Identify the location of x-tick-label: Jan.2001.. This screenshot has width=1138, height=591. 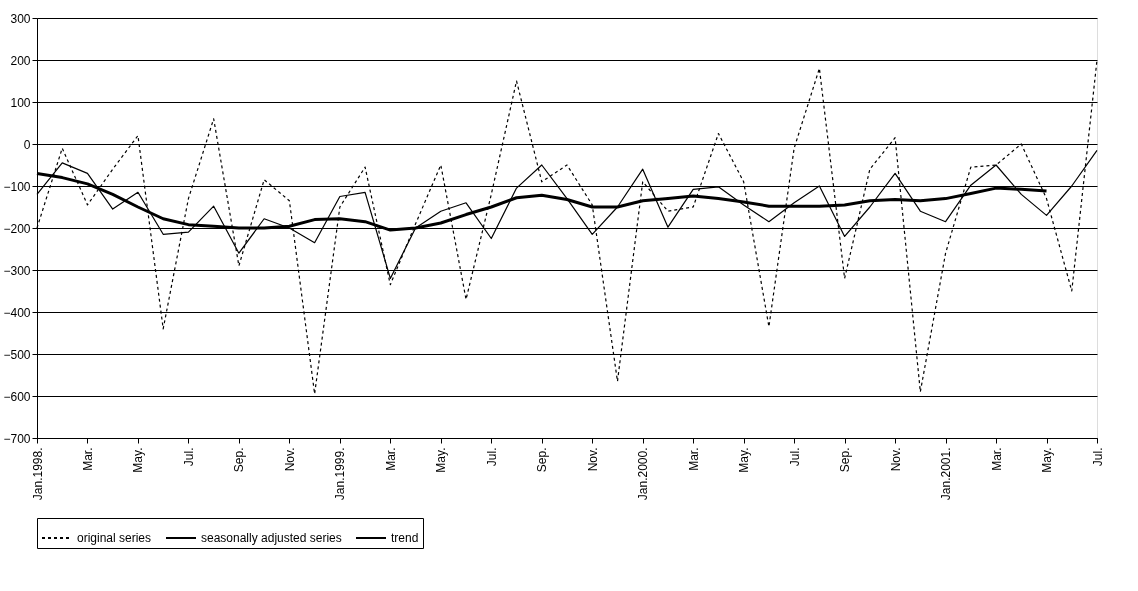
(946, 474).